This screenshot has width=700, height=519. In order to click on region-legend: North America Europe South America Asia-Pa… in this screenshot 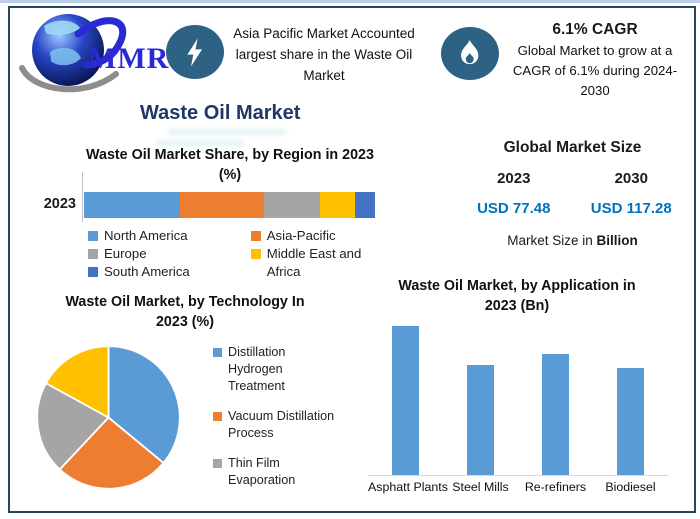, I will do `click(238, 254)`.